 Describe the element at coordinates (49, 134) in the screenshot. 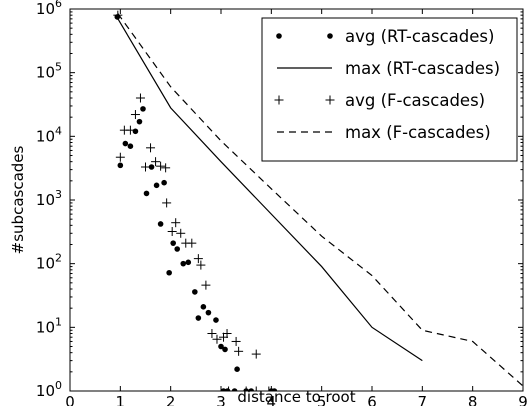

I see `y-tick-label: 10⁴` at that location.